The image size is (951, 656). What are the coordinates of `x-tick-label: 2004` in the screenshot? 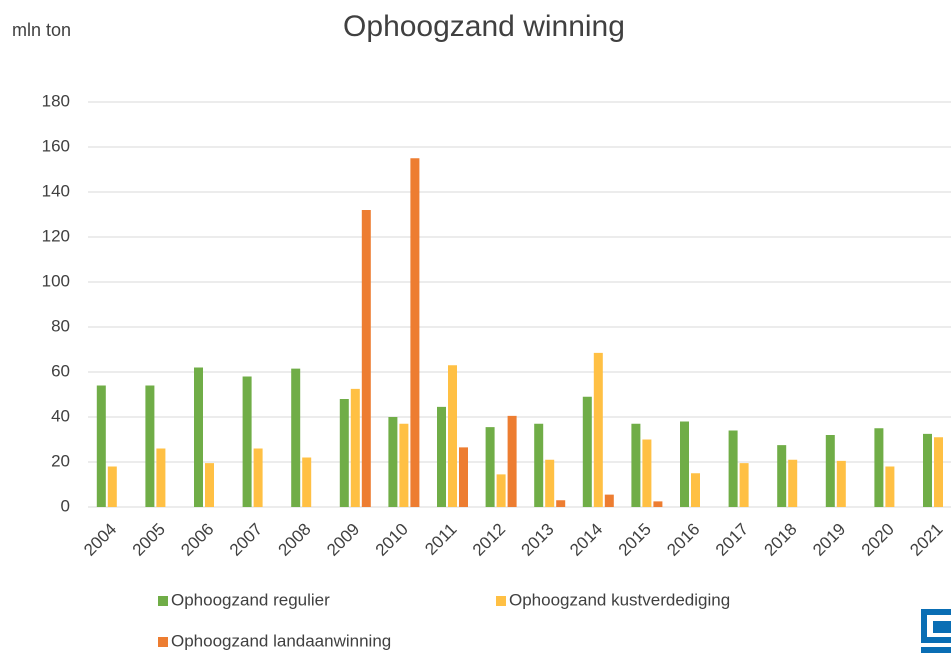 It's located at (100, 540).